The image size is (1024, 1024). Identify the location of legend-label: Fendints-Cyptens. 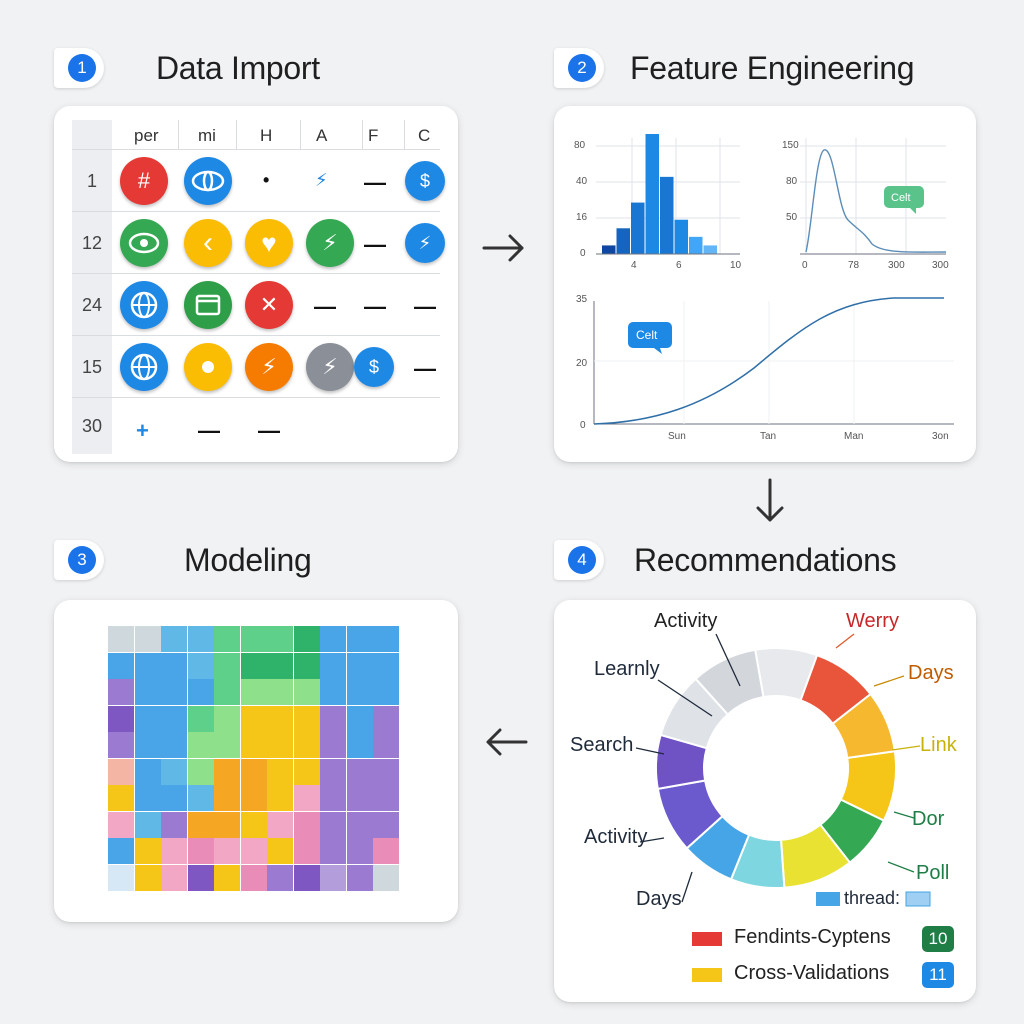
(812, 937).